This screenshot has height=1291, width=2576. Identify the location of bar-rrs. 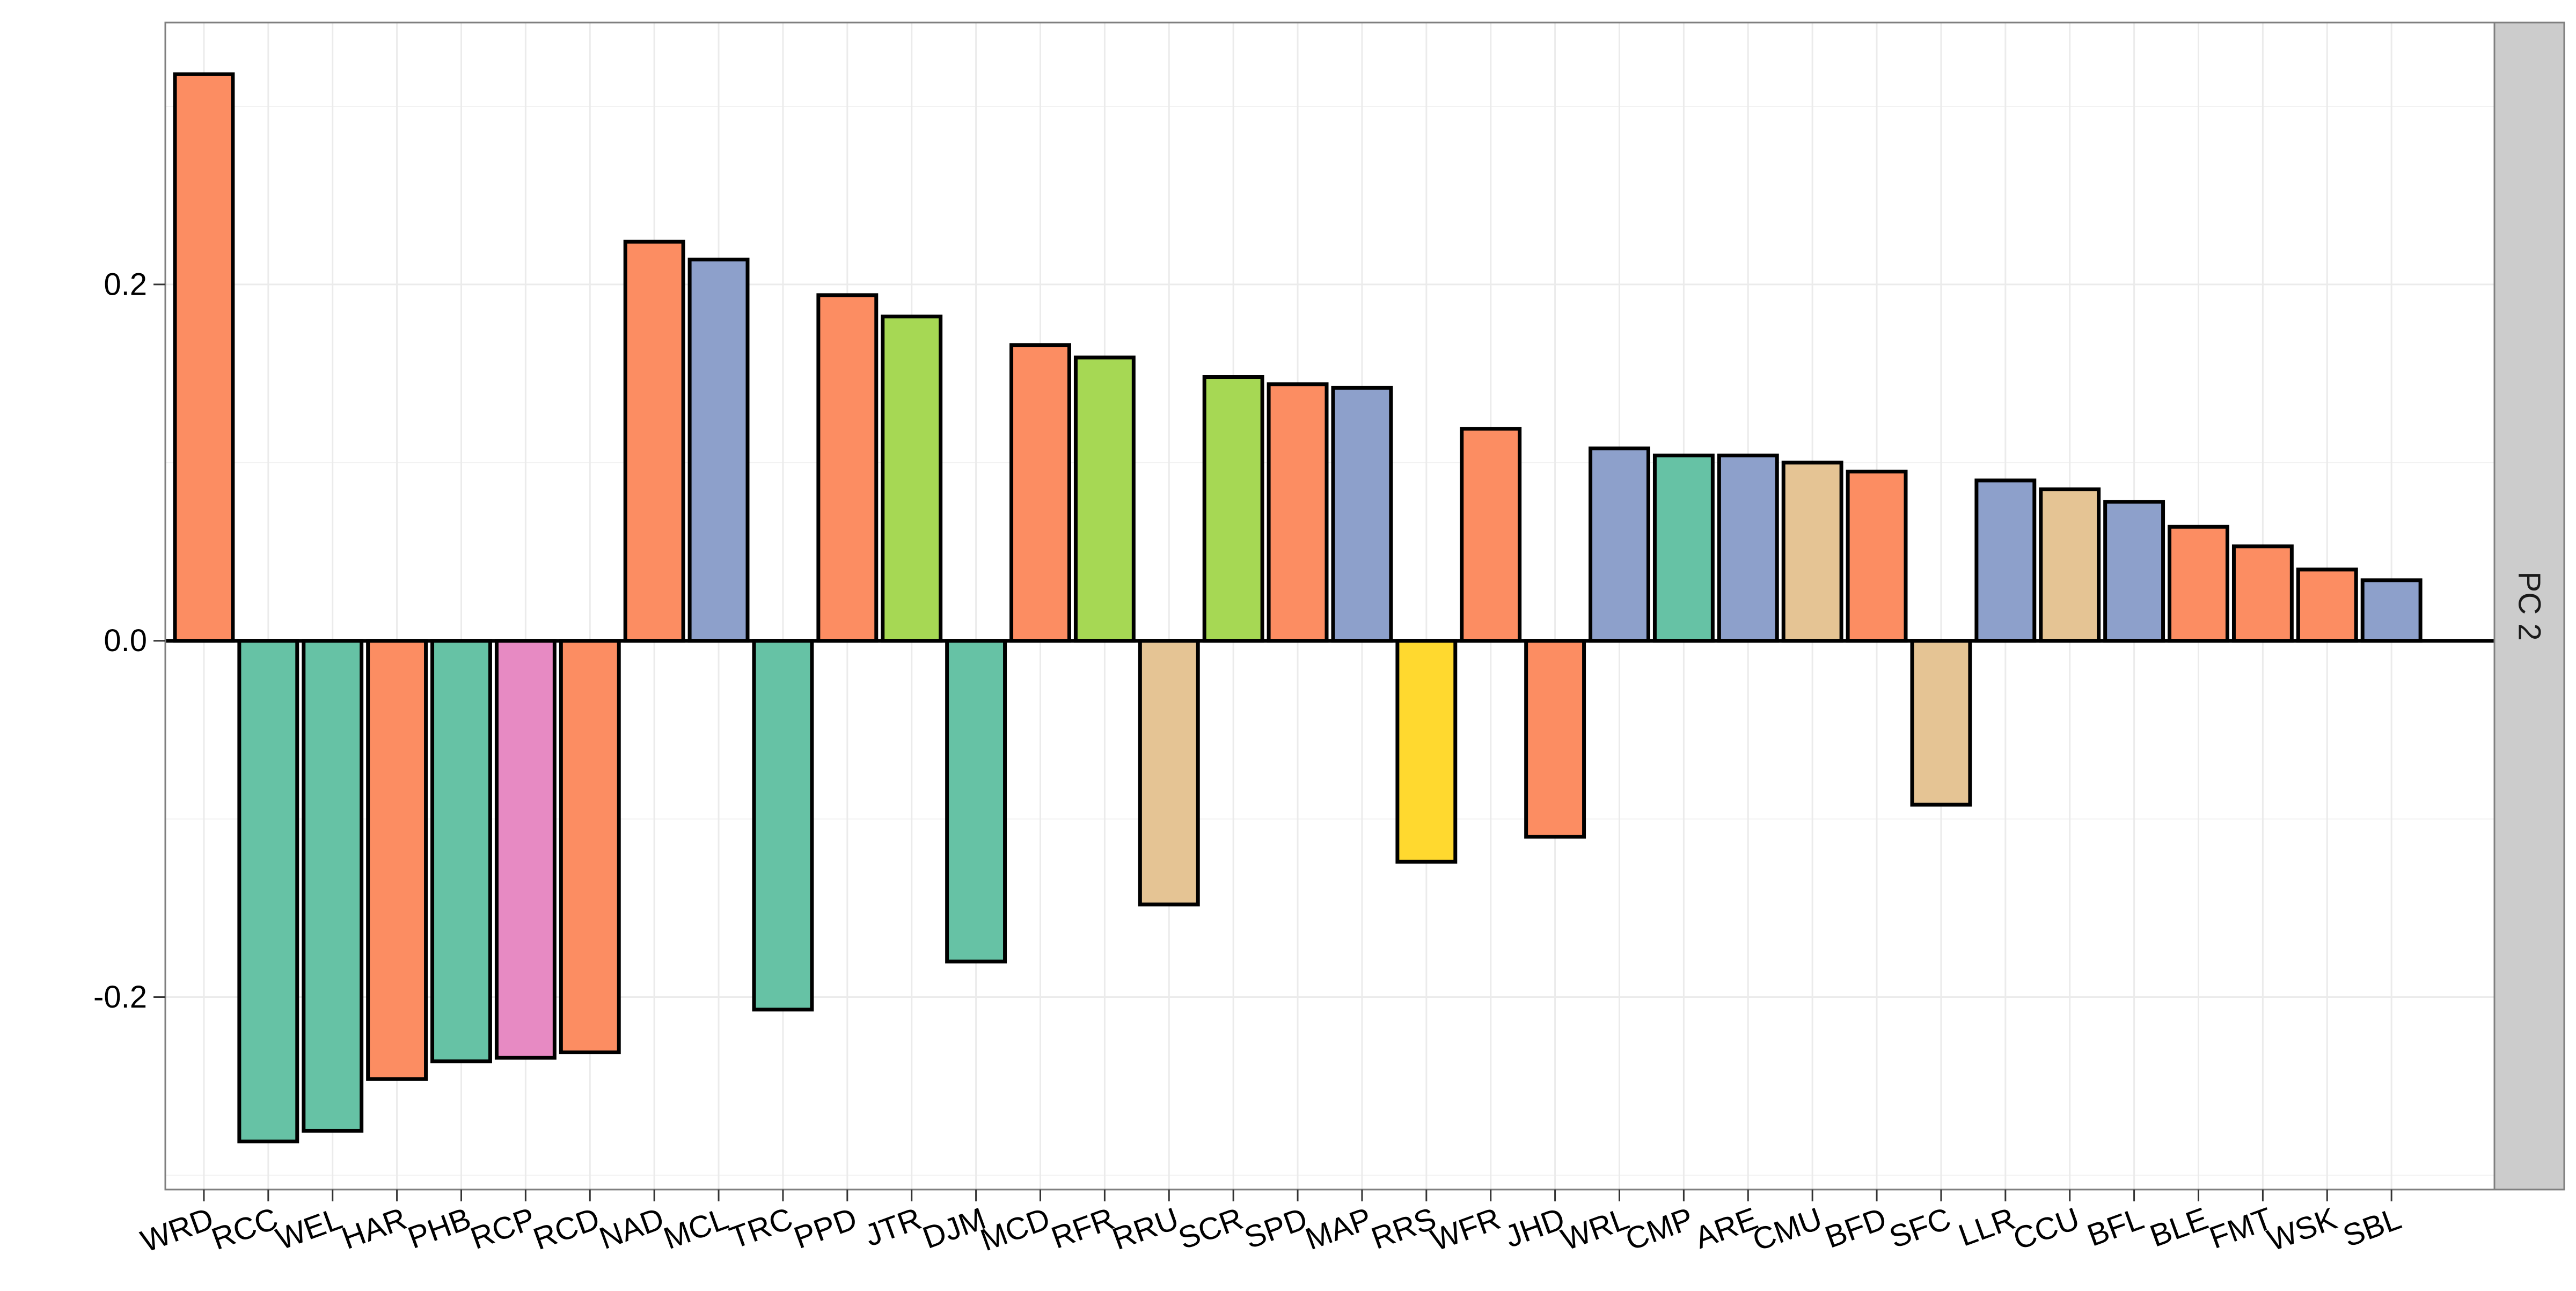
(1426, 751).